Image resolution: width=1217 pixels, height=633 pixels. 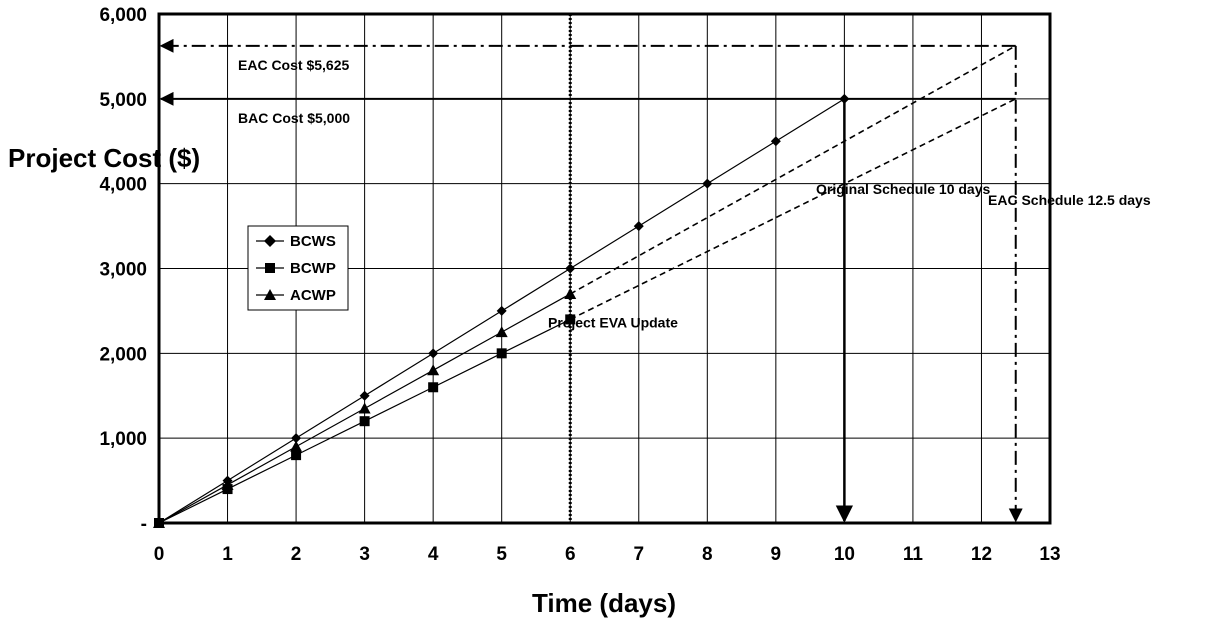 What do you see at coordinates (293, 65) in the screenshot?
I see `annotation-label: EAC Cost $5,625` at bounding box center [293, 65].